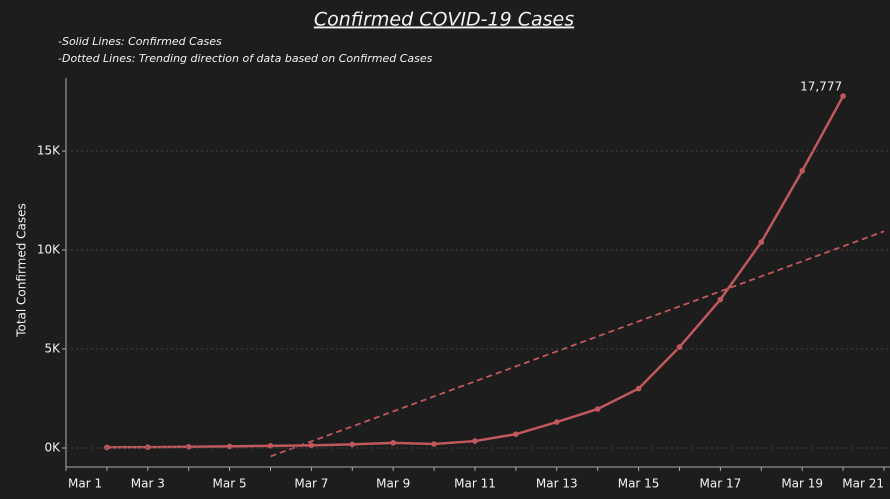 This screenshot has height=499, width=890. What do you see at coordinates (821, 87) in the screenshot?
I see `data-label: 17,777` at bounding box center [821, 87].